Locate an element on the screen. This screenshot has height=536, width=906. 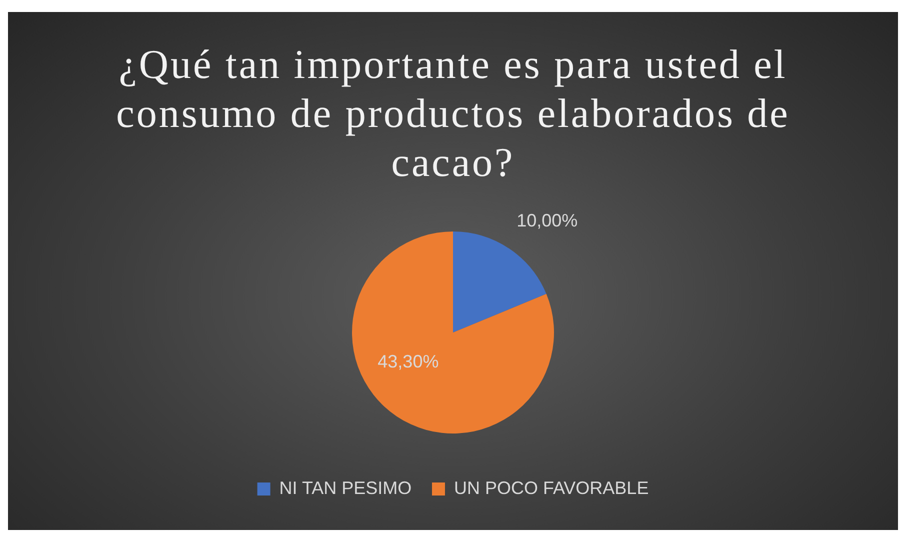
data-label: 43,30% is located at coordinates (408, 362).